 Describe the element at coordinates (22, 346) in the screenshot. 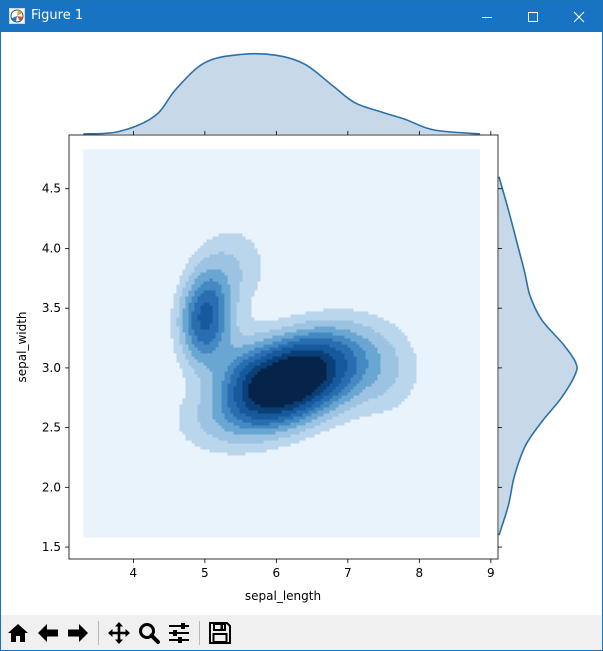

I see `y-axis-label: sepal_width` at that location.